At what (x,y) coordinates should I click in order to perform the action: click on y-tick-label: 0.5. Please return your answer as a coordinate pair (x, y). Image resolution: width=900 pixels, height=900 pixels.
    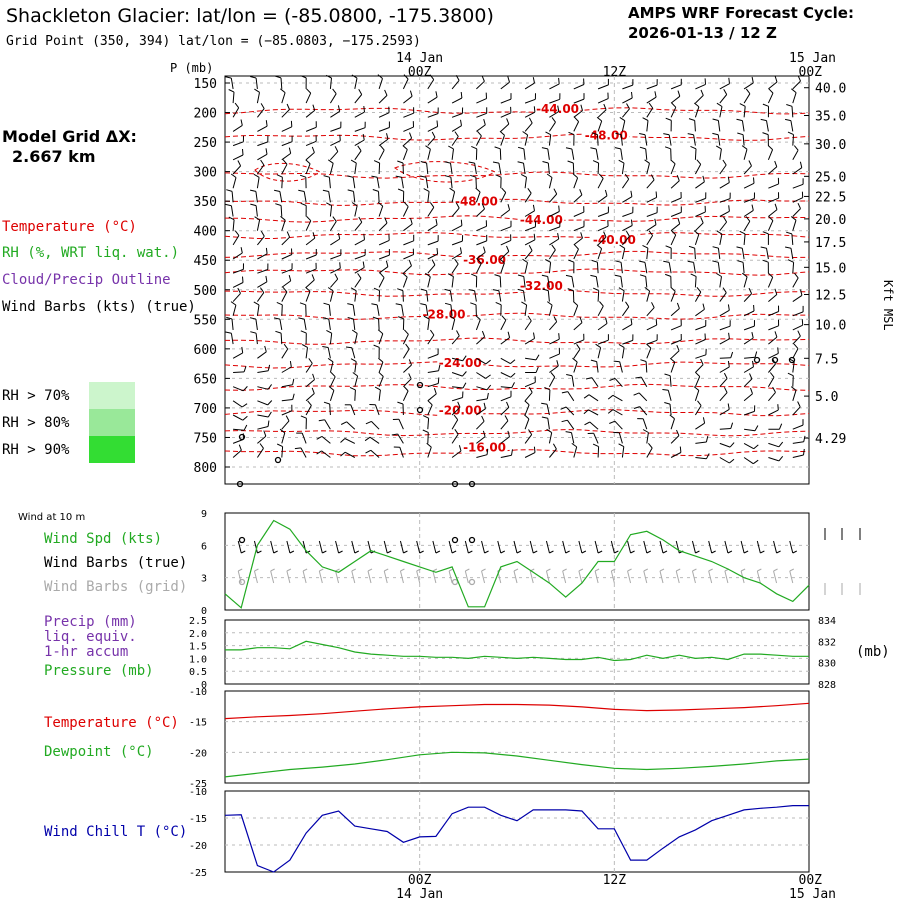
    Looking at the image, I should click on (198, 672).